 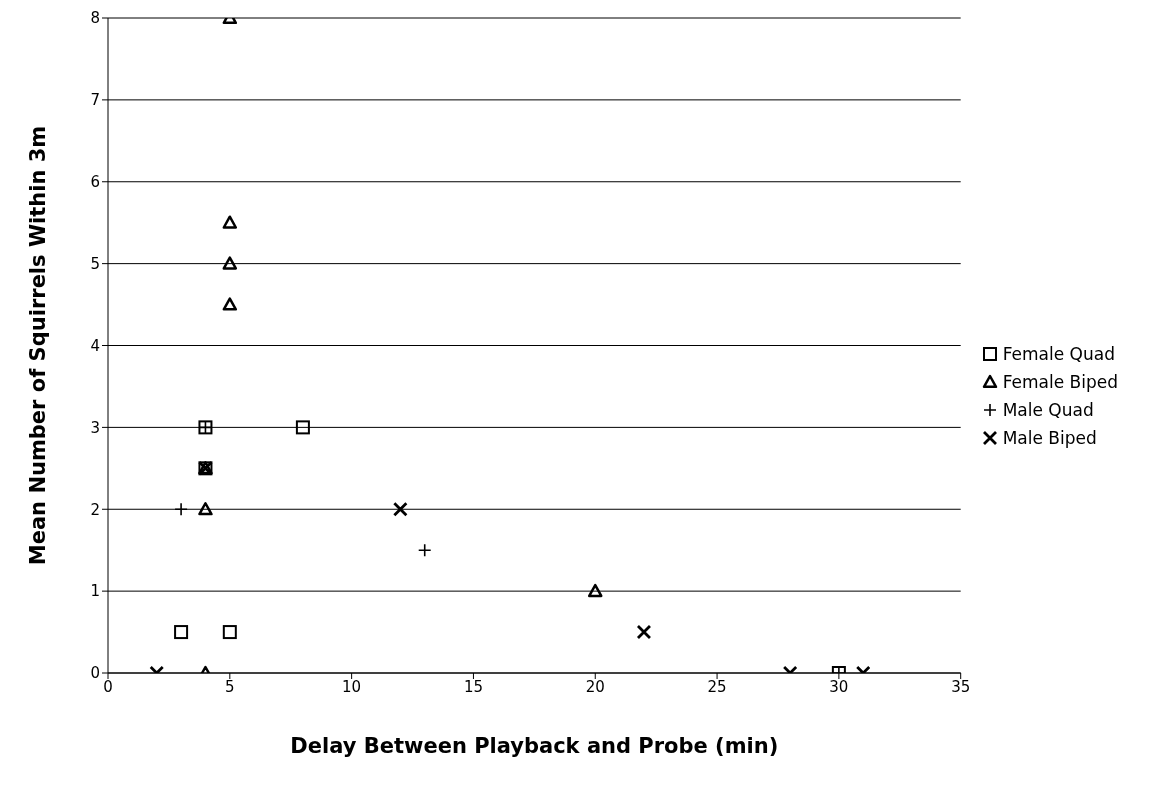 I want to click on y-tick-label: 4, so click(x=95, y=345).